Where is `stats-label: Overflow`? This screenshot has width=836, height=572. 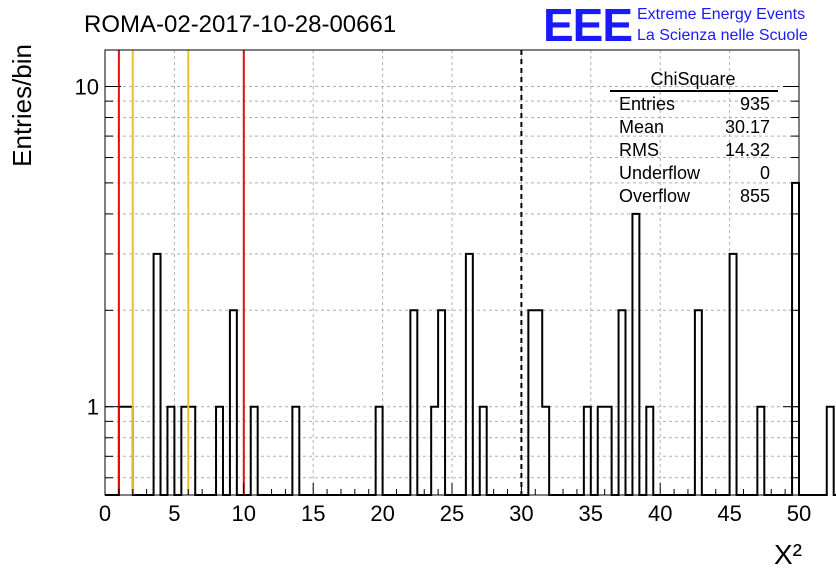
stats-label: Overflow is located at coordinates (655, 196).